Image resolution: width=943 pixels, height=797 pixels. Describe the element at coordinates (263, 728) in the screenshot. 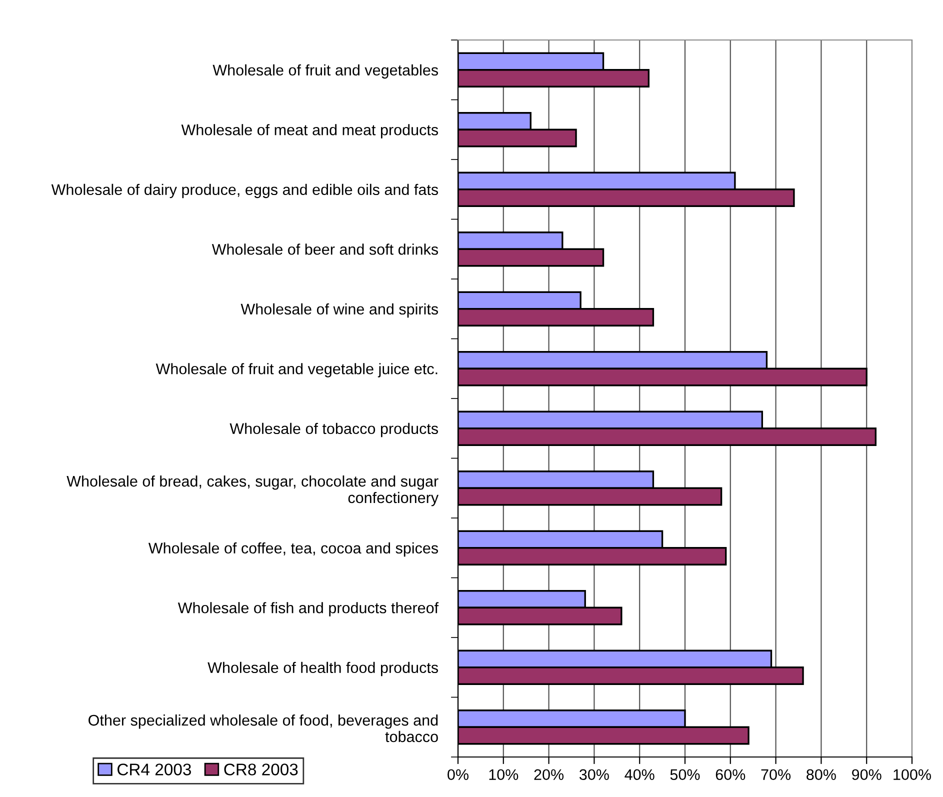

I see `y-tick-label: Other specialized wholesale of food, beverages and tobacco` at that location.